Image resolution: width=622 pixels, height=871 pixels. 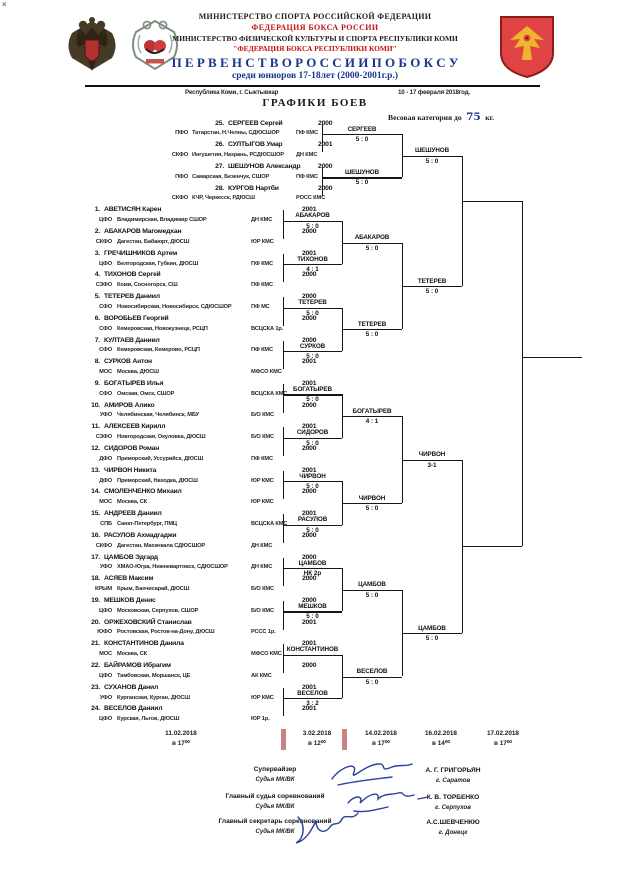 I want to click on winner-label: АБАКАРОВ, so click(x=312, y=216).